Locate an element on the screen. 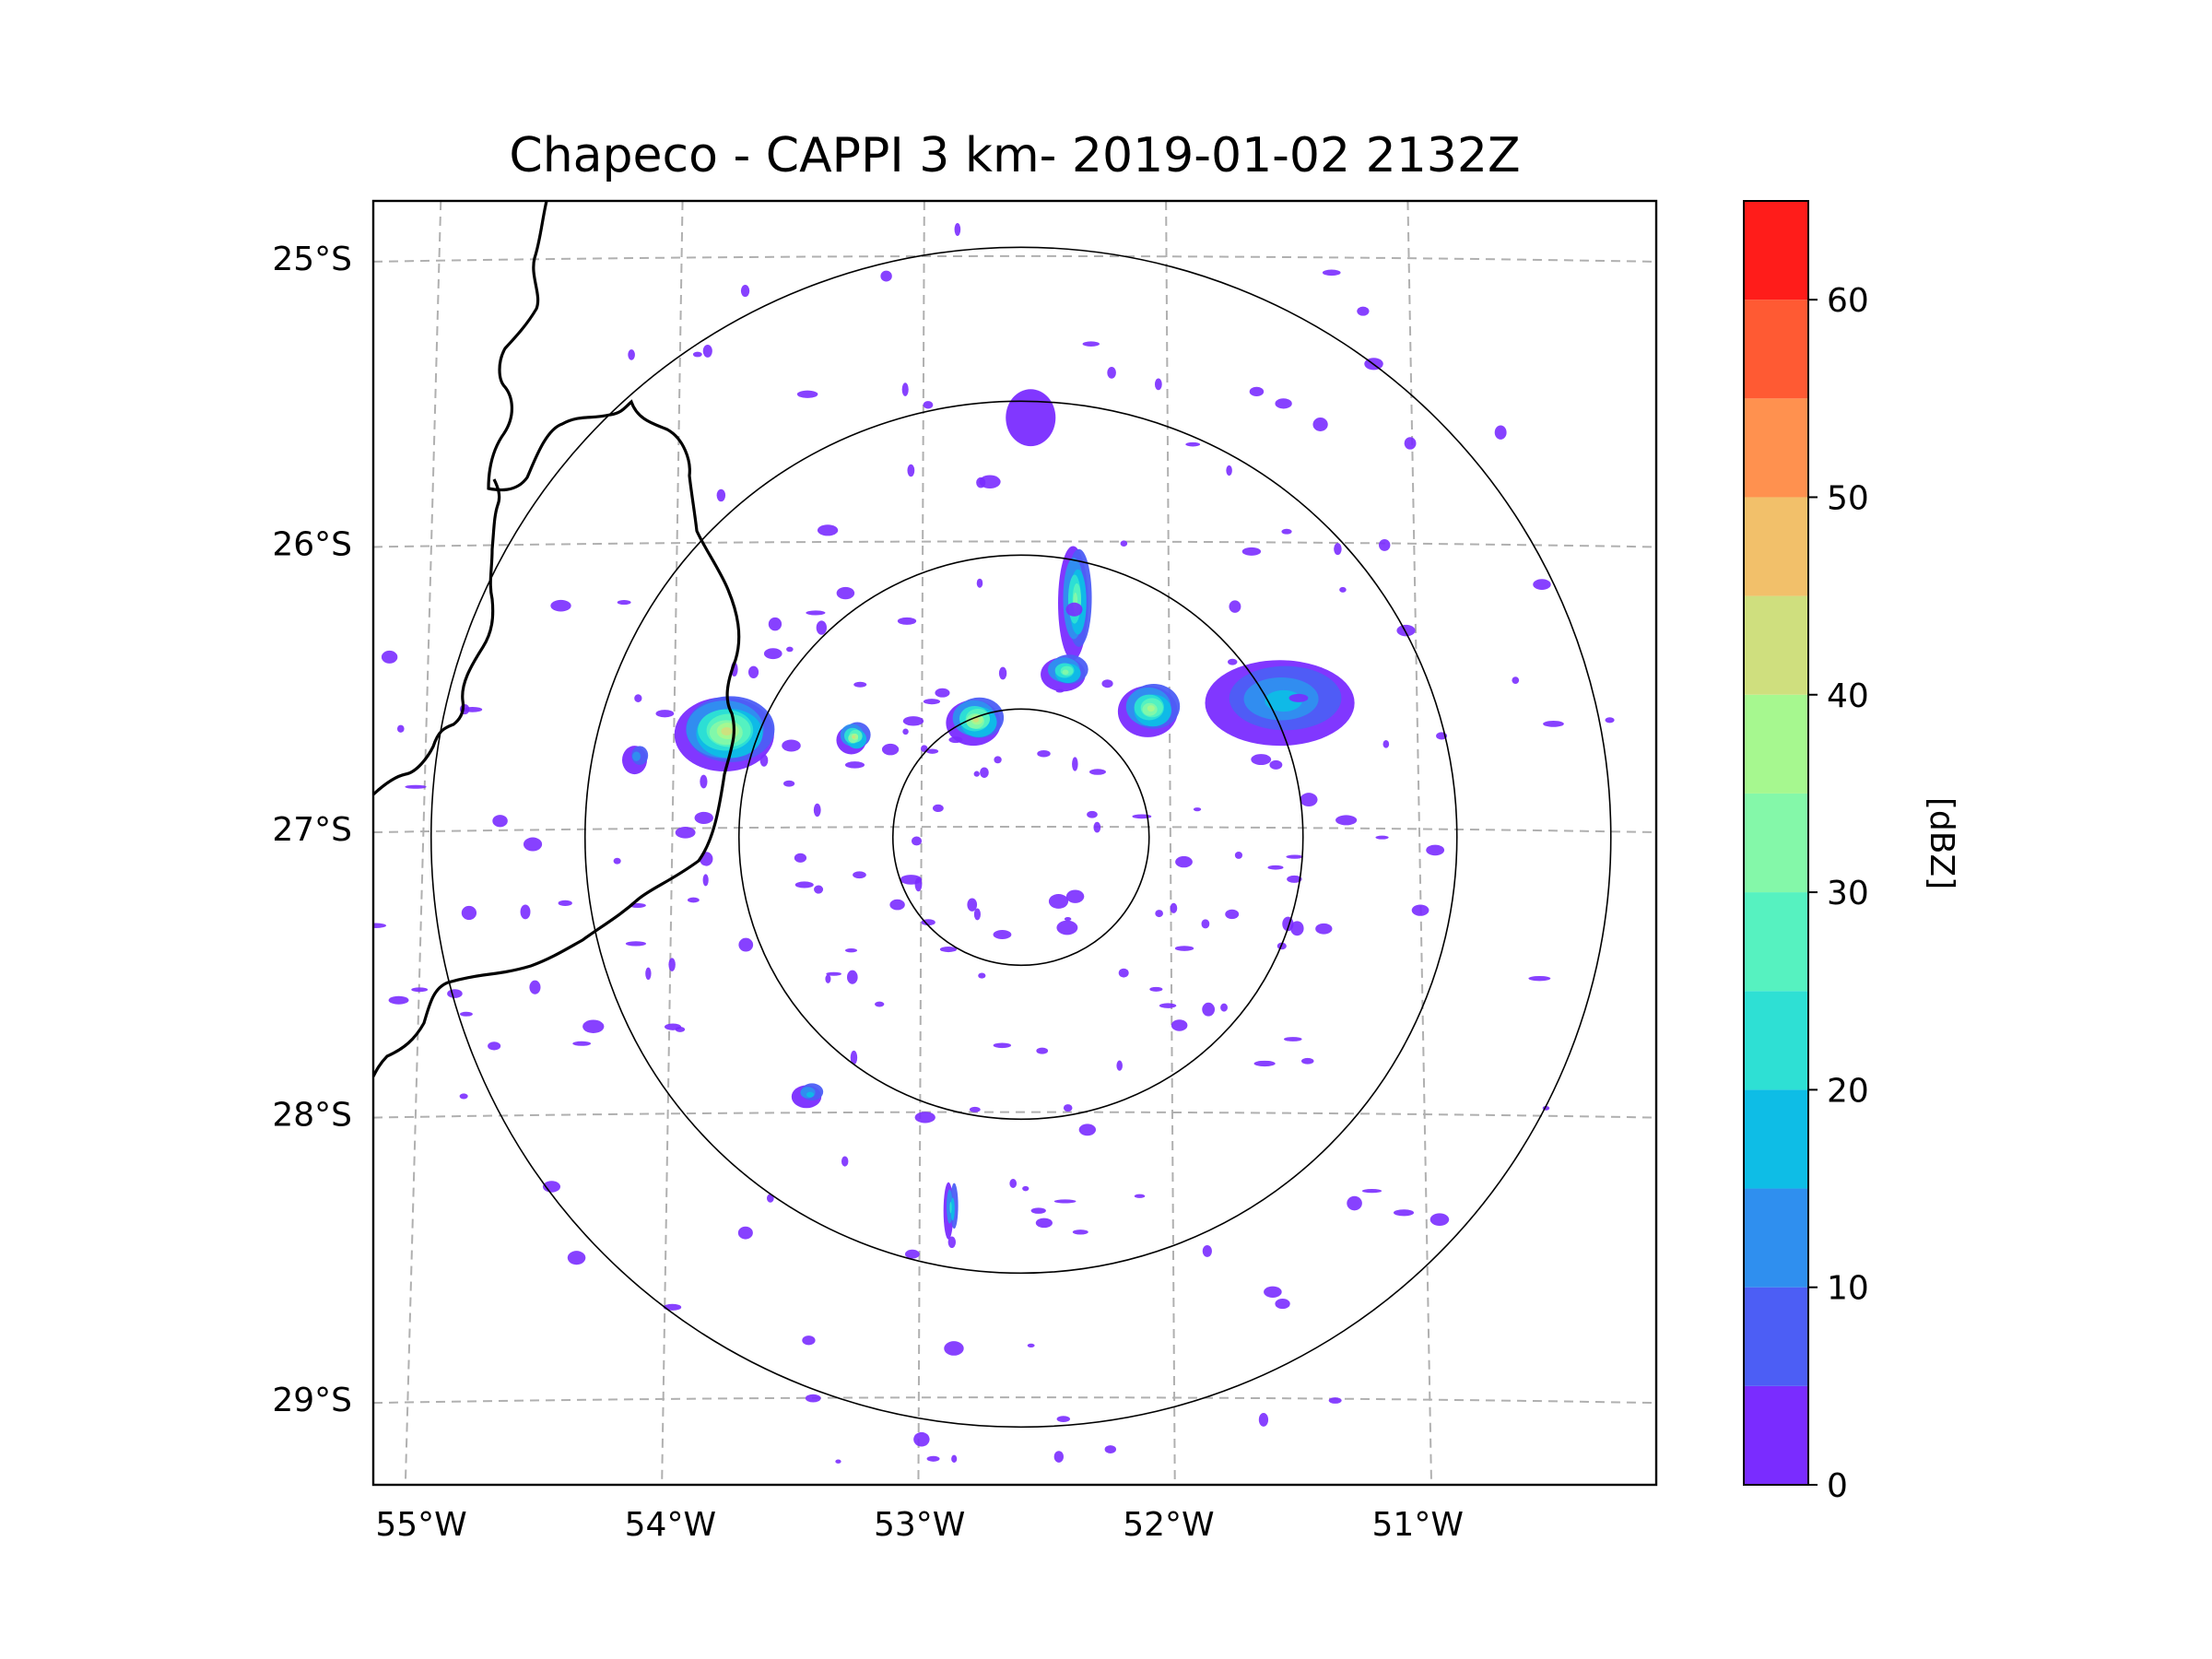 The height and width of the screenshot is (1659, 2212). colorbar: 0 10 20 30 40 50 60 [dBZ] is located at coordinates (1851, 852).